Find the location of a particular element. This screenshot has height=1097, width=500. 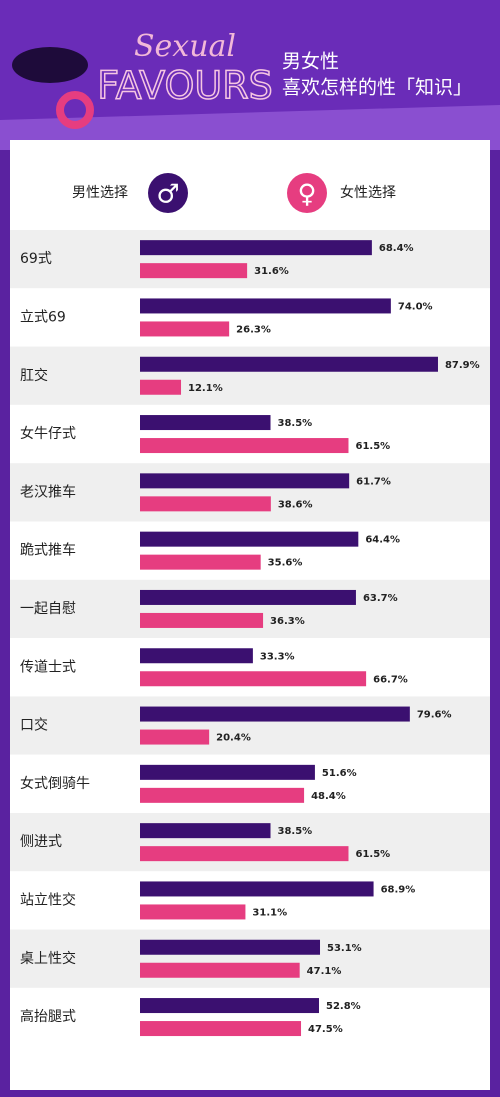

value-label: 63.7% is located at coordinates (380, 598).